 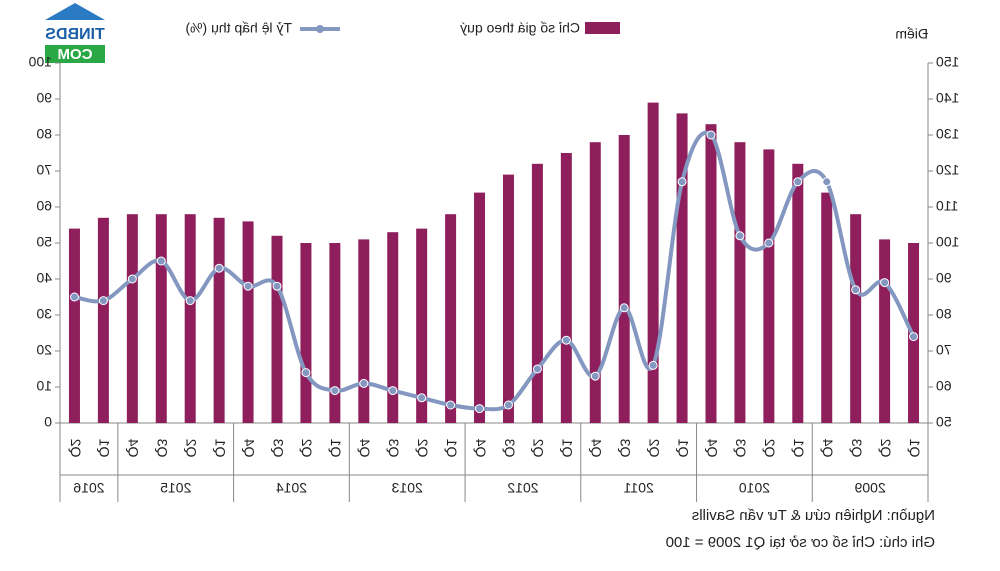 What do you see at coordinates (948, 62) in the screenshot?
I see `y-tick-label: 150` at bounding box center [948, 62].